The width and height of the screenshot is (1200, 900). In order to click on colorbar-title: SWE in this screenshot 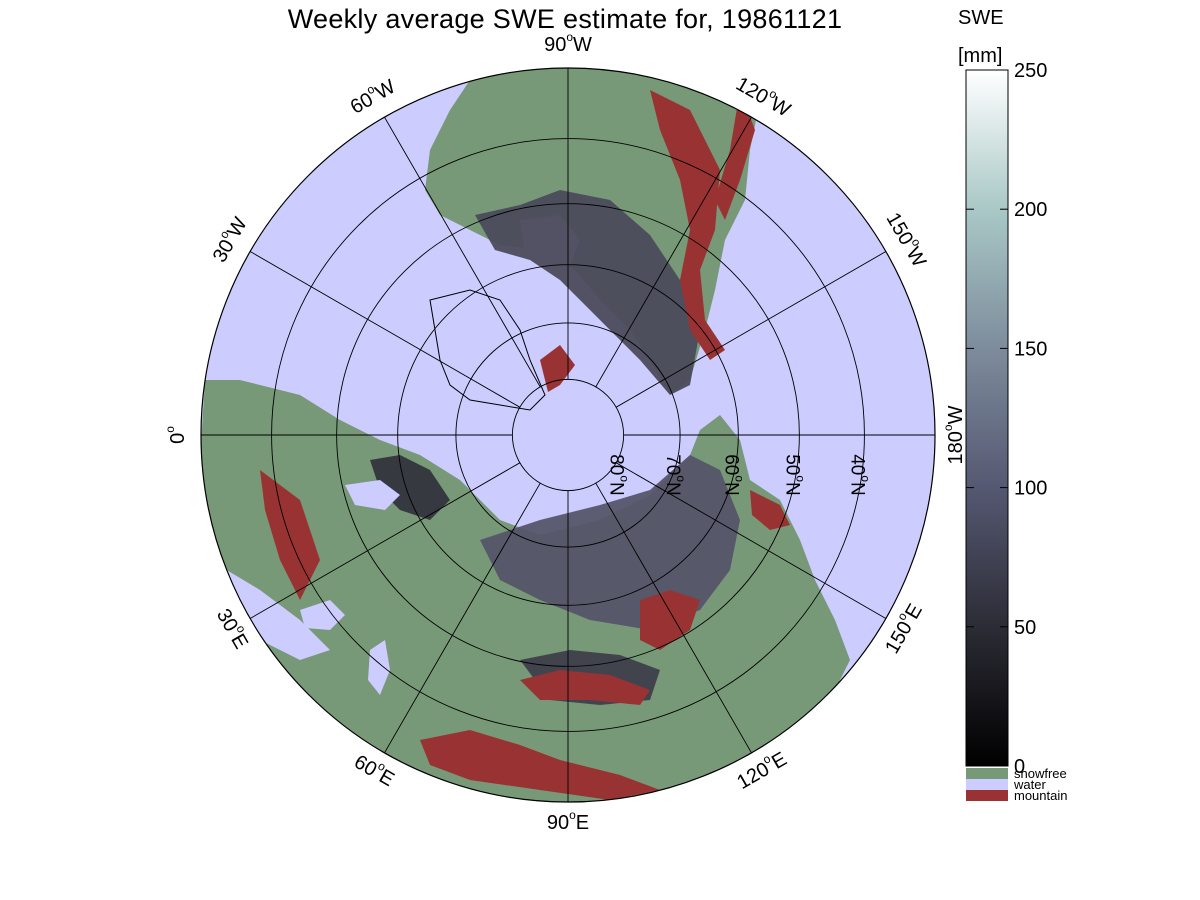, I will do `click(981, 18)`.